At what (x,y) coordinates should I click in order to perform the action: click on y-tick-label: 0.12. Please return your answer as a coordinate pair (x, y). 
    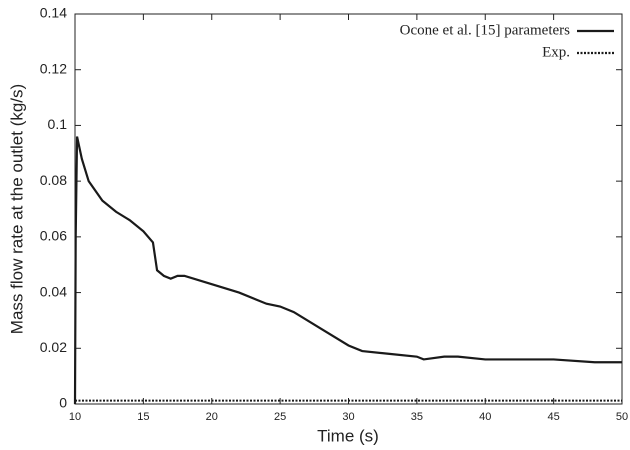
    Looking at the image, I should click on (53, 68).